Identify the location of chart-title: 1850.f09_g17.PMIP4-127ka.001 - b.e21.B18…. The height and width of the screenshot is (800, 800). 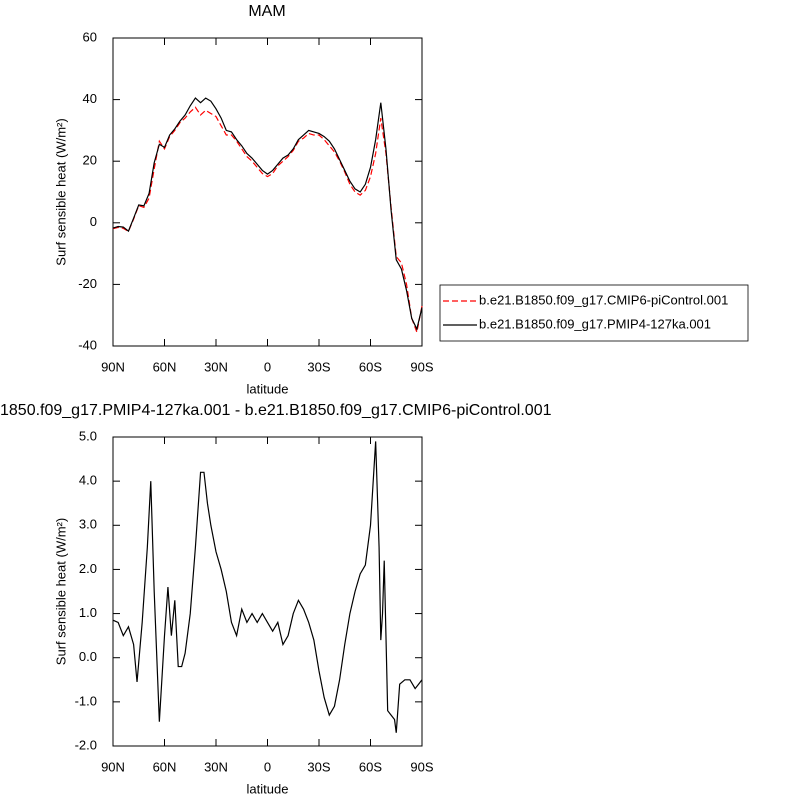
(276, 410).